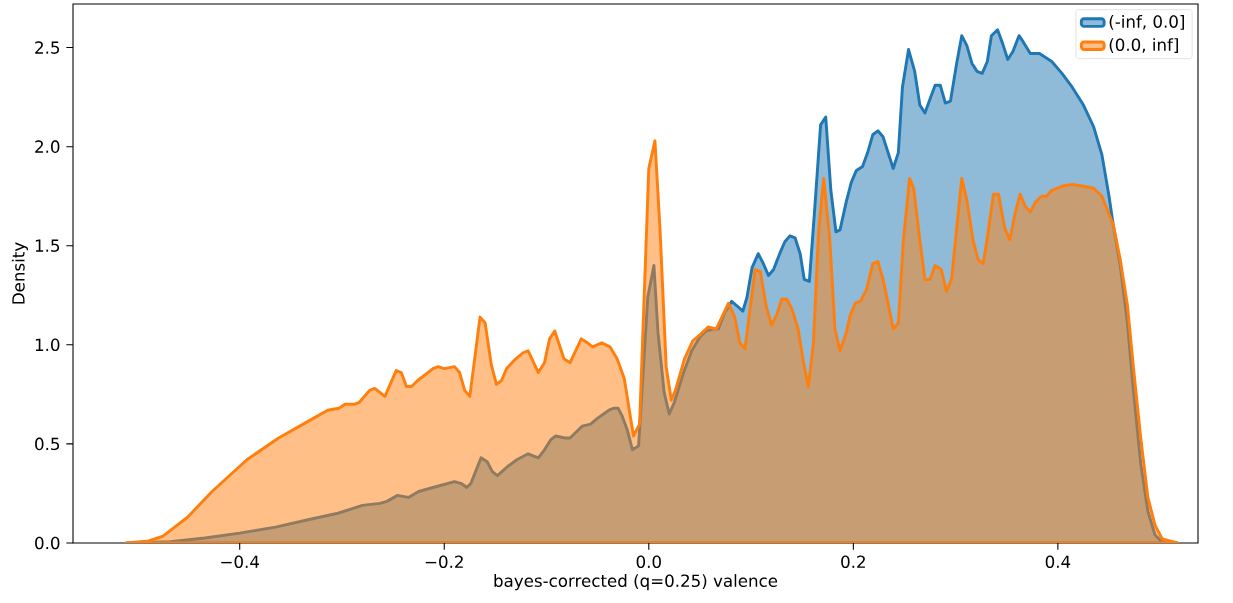 The height and width of the screenshot is (603, 1233). I want to click on y-tick-label: 1.0, so click(47, 345).